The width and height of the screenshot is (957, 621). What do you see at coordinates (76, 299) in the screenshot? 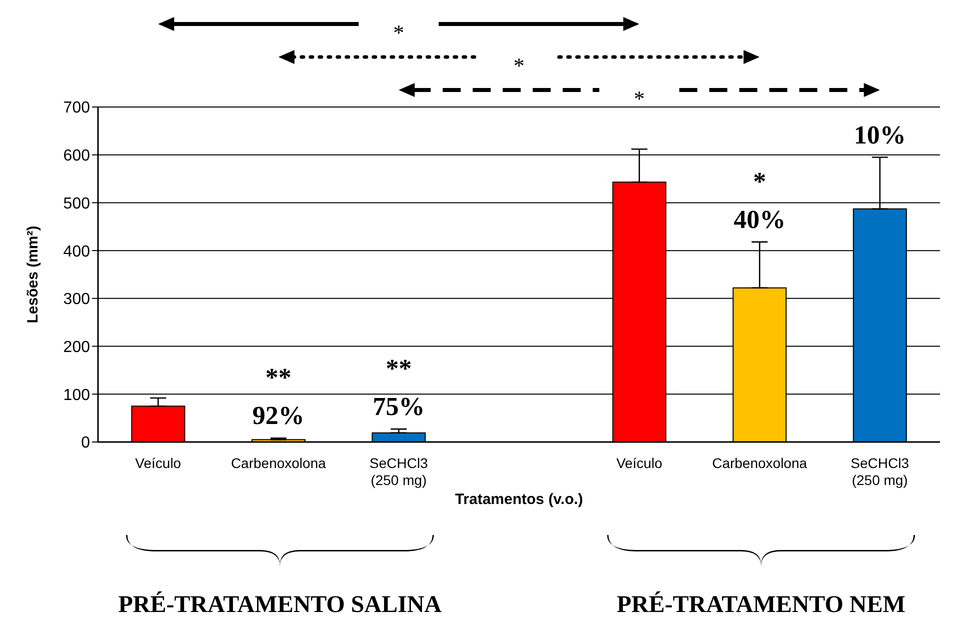
I see `y-tick-label: 300` at bounding box center [76, 299].